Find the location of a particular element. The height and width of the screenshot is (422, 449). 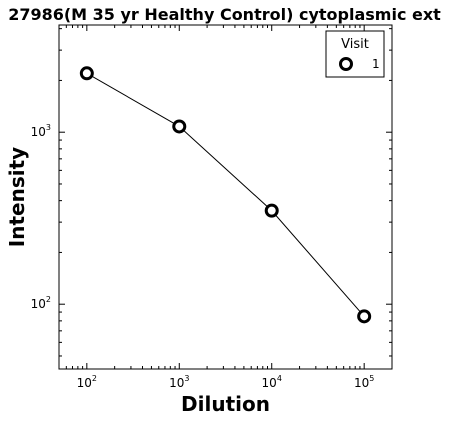

y-tick-label: 10² is located at coordinates (41, 303).